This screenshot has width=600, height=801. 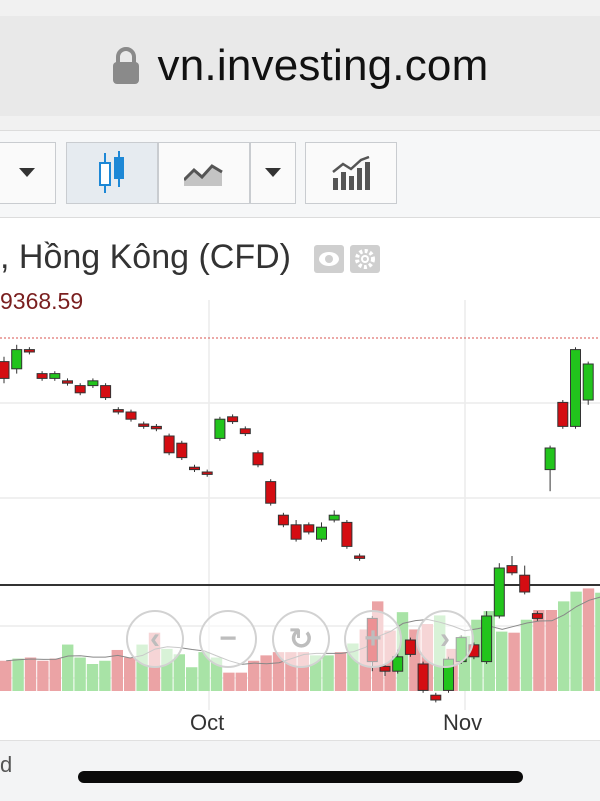 I want to click on timeframe-dropdown, so click(x=28, y=173).